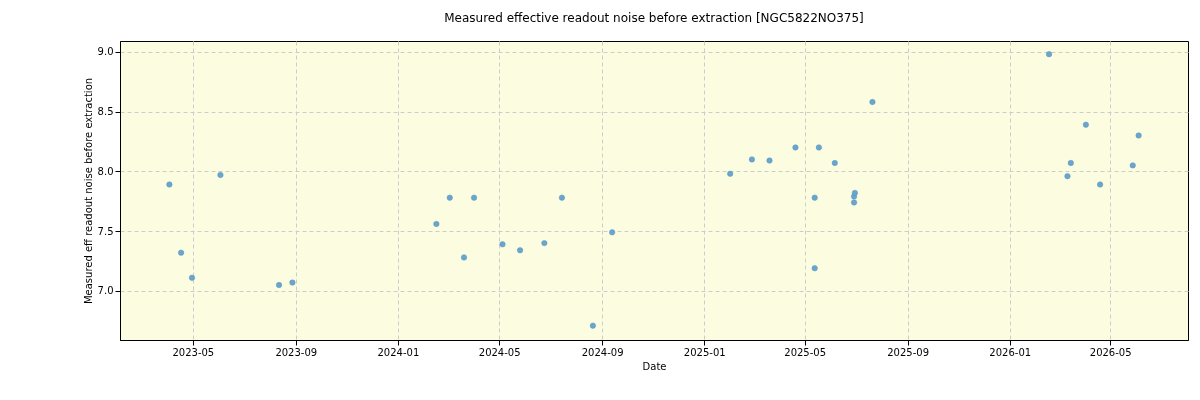 This screenshot has width=1200, height=400. Describe the element at coordinates (105, 52) in the screenshot. I see `y-tick-label: 9.0` at that location.